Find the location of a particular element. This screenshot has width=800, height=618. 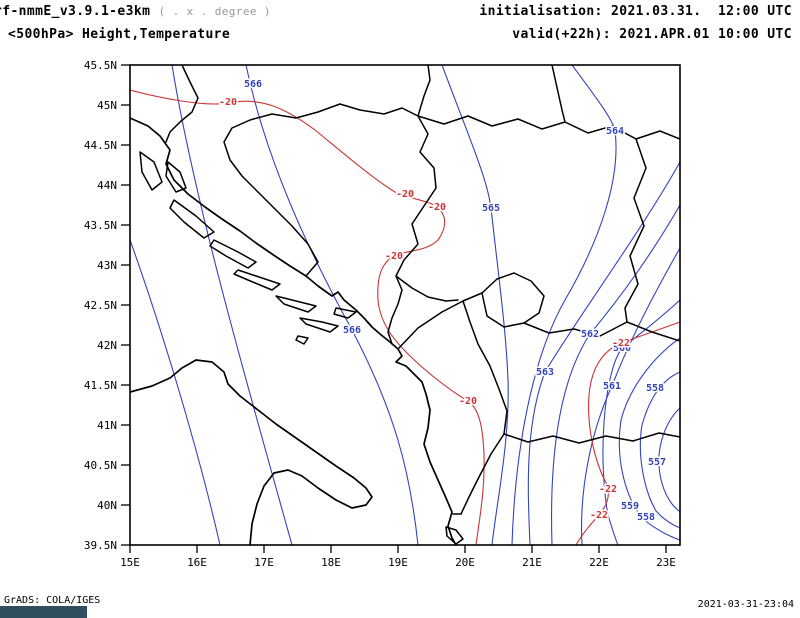

border-albania-east is located at coordinates (480, 407).